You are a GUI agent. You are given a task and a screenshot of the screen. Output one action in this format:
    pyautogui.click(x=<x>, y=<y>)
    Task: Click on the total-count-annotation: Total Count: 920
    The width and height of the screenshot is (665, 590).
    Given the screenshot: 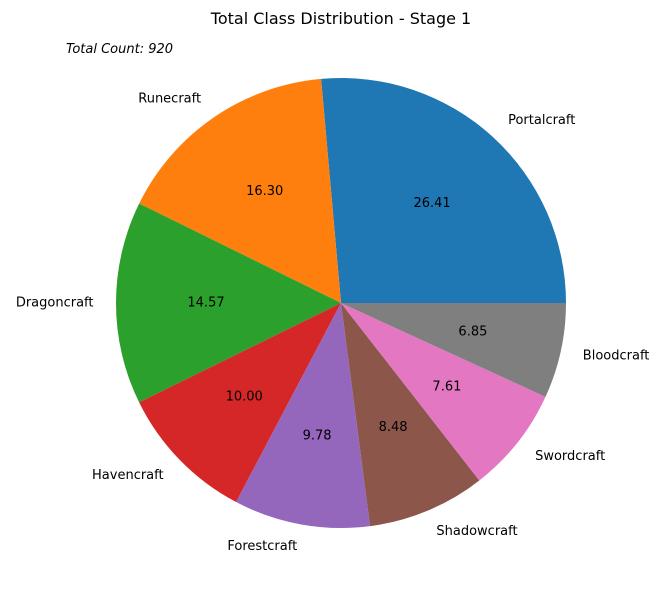 What is the action you would take?
    pyautogui.click(x=119, y=49)
    